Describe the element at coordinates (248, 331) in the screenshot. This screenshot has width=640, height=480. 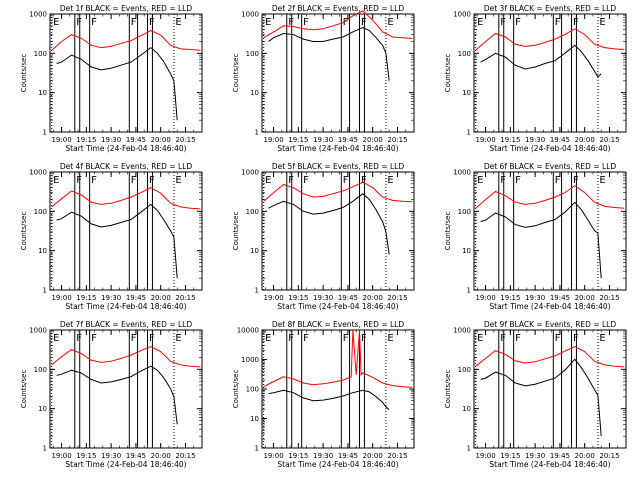
I see `y-tick-label: 10000` at that location.